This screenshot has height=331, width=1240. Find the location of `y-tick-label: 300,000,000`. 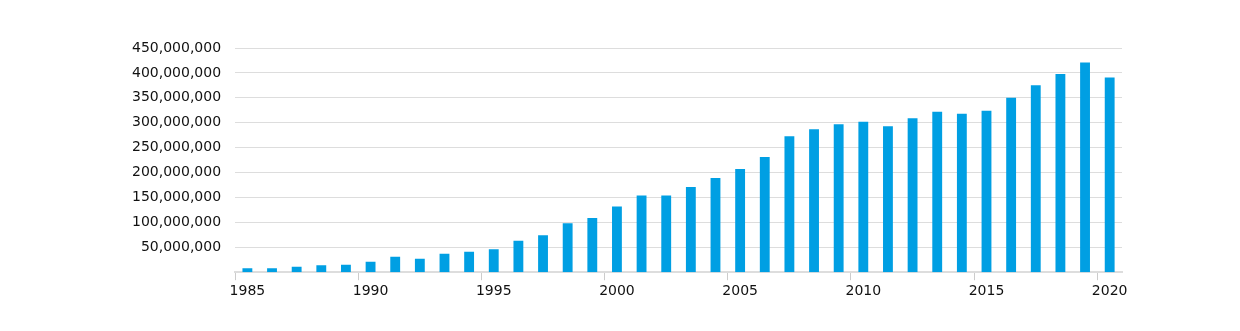

y-tick-label: 300,000,000 is located at coordinates (176, 121).